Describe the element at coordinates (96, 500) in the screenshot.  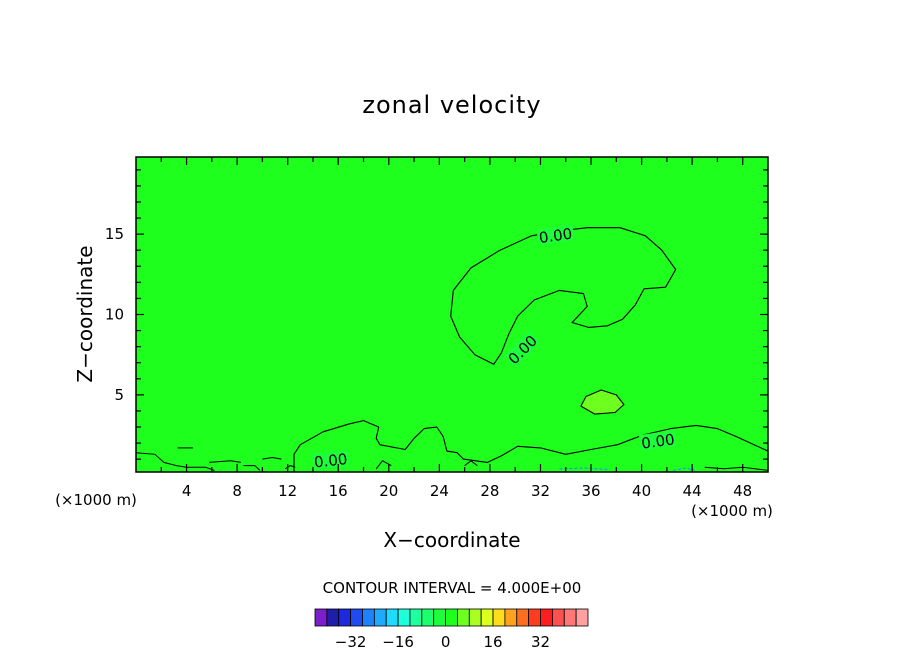
I see `x-unit-label-left: (×1000 m)` at that location.